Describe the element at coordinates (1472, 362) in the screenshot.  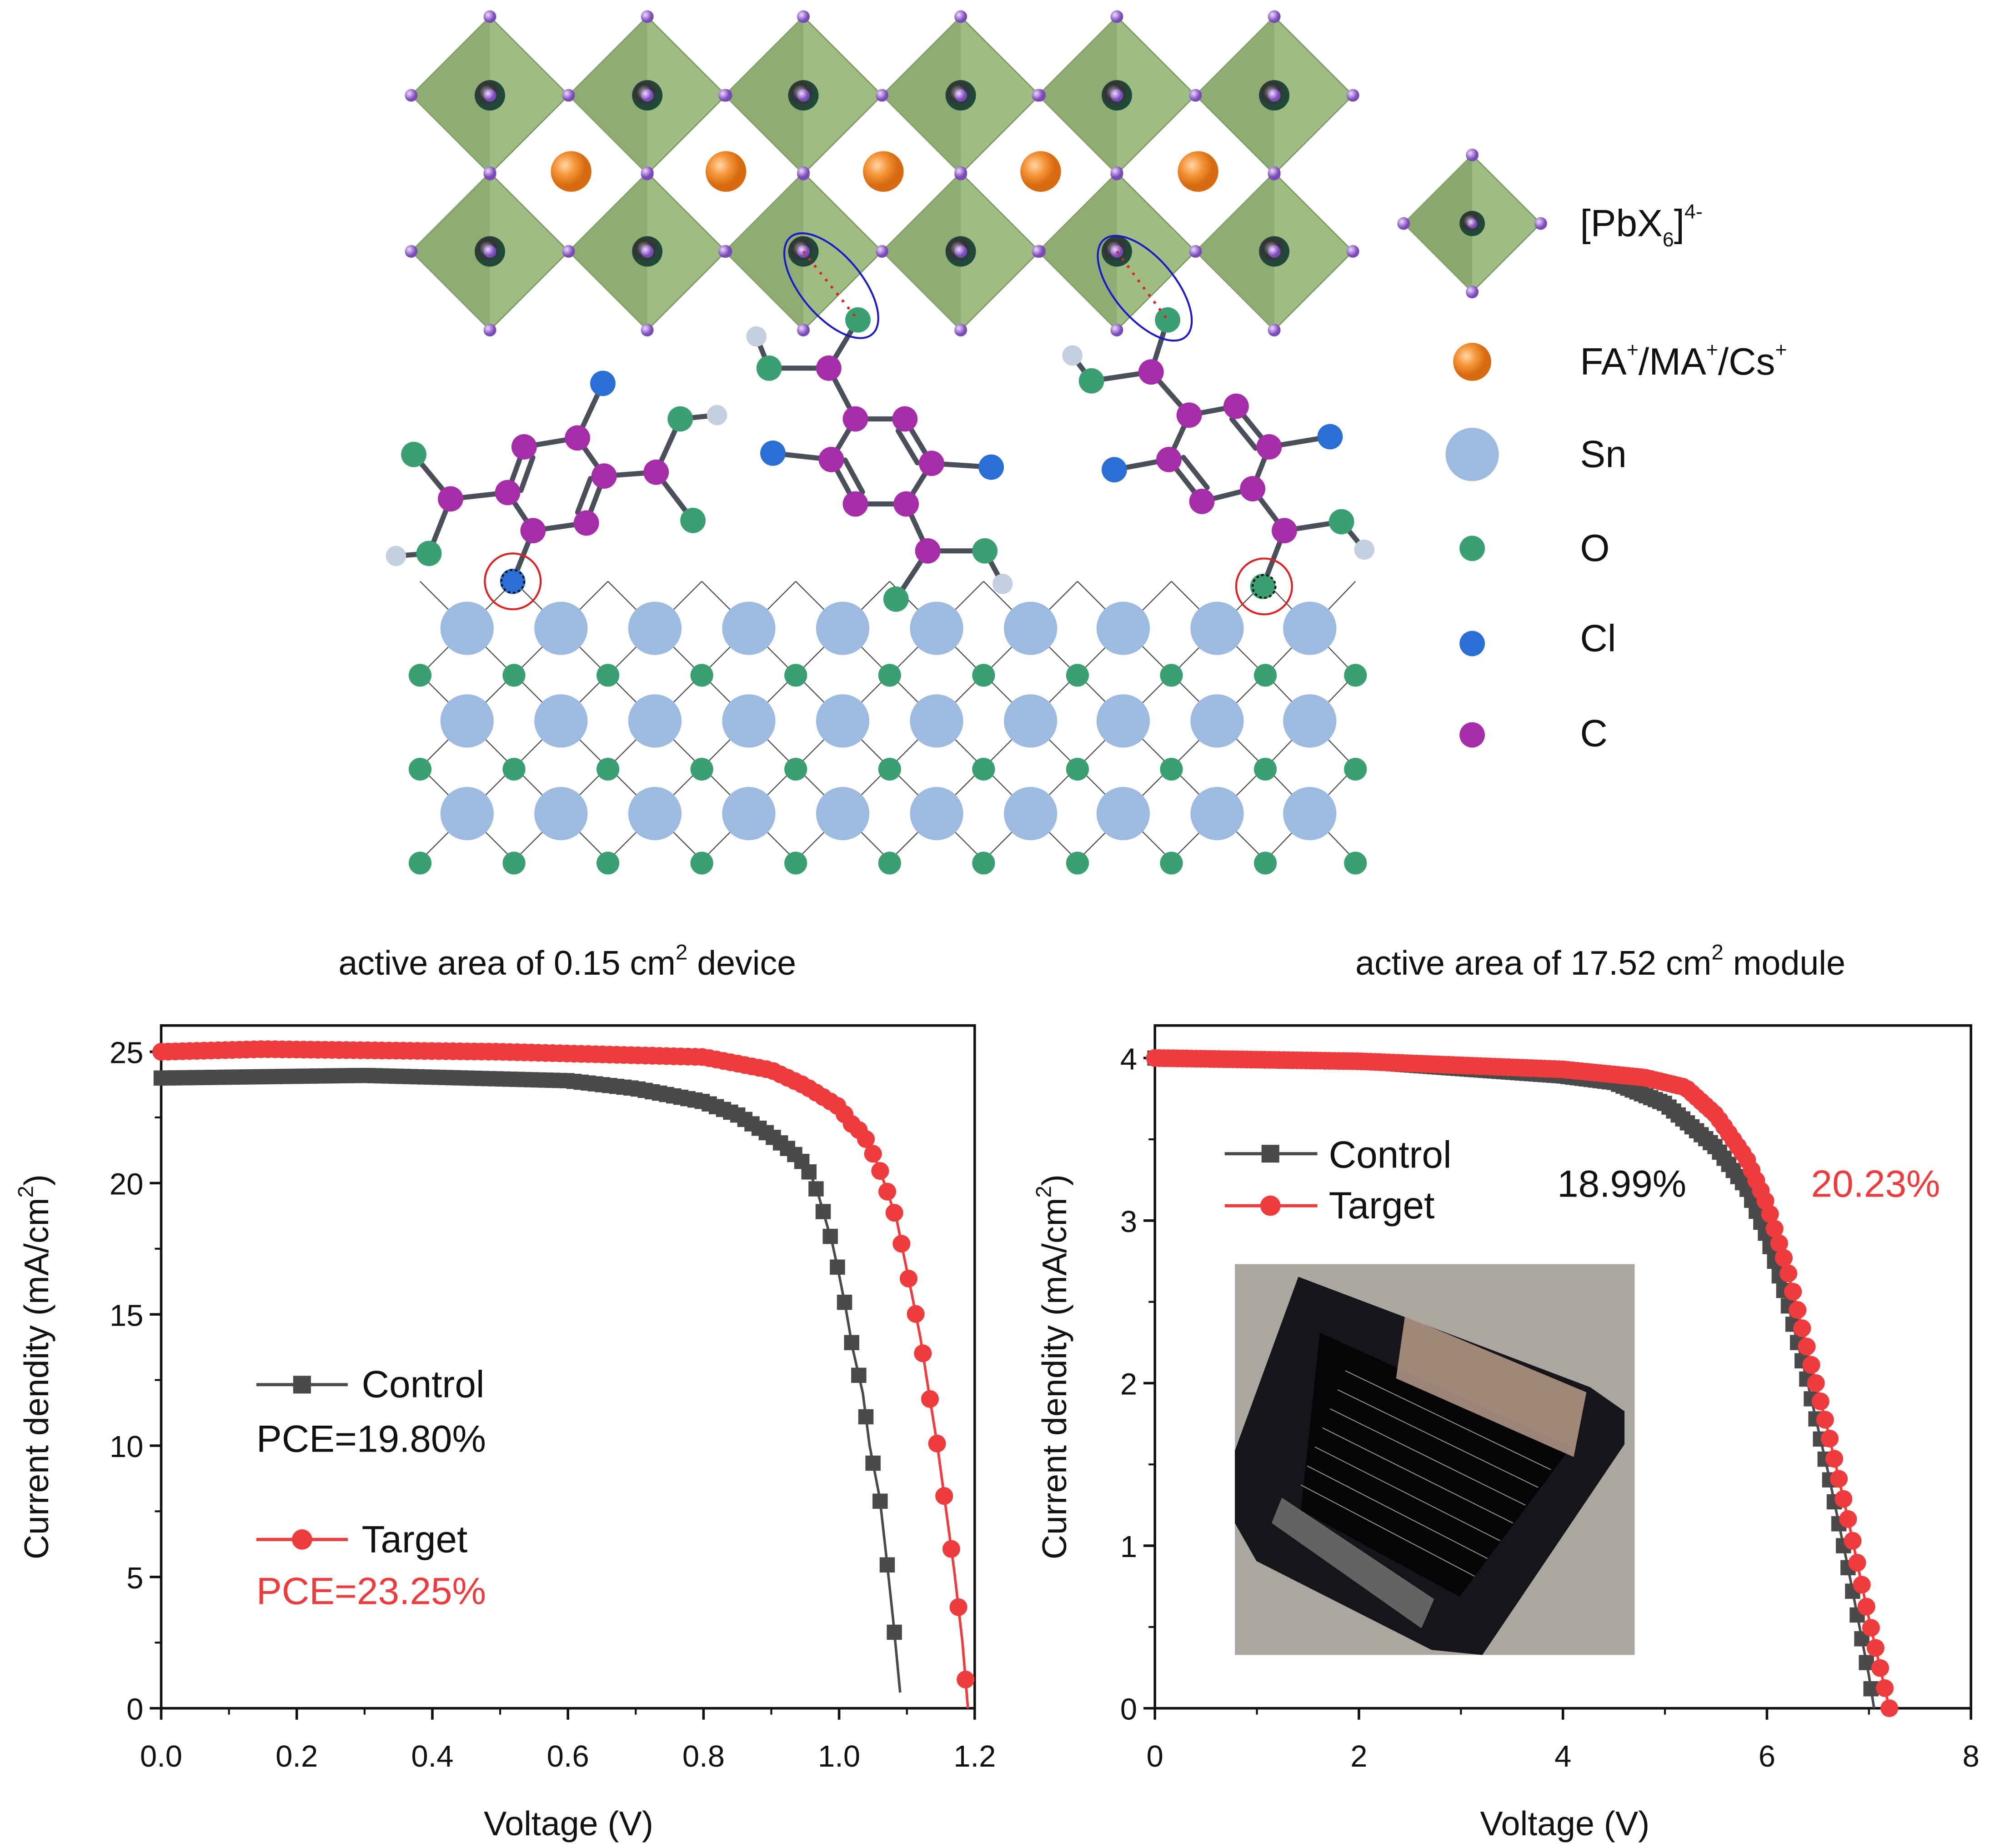
I see `orange-sphere-icon` at that location.